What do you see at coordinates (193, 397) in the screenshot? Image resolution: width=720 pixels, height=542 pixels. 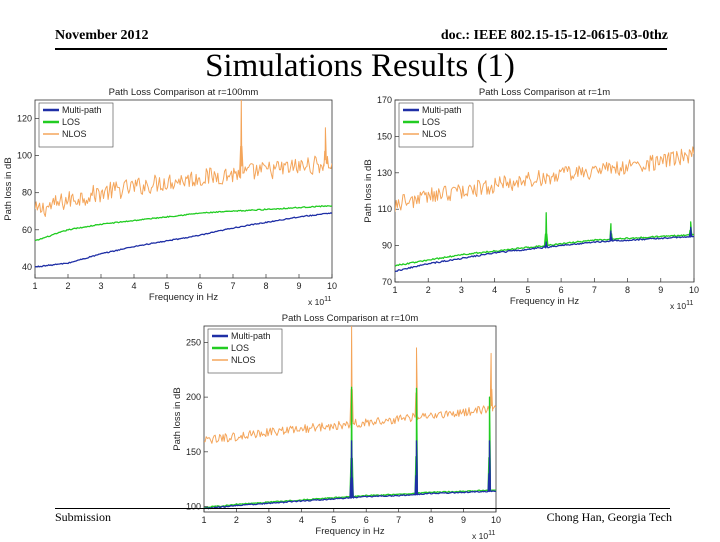 I see `y-tick-label: 200` at bounding box center [193, 397].